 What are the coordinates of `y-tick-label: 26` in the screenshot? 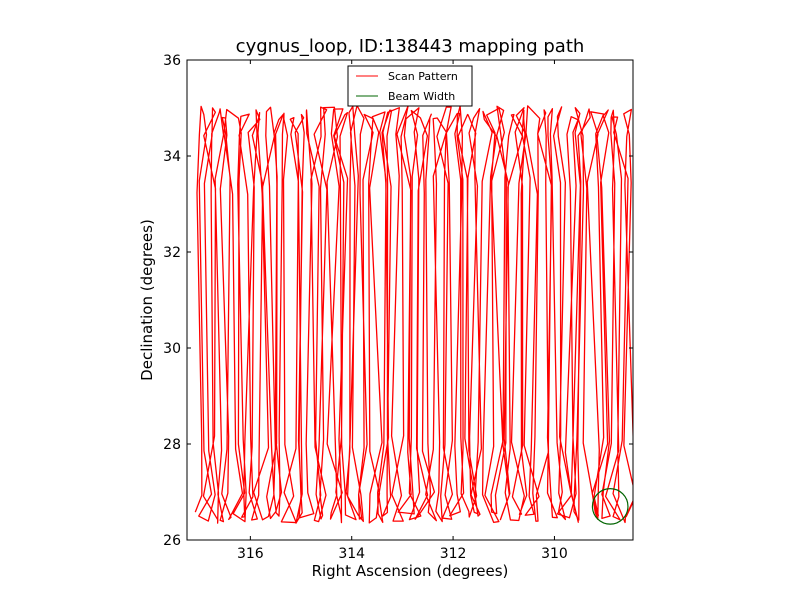 It's located at (172, 541).